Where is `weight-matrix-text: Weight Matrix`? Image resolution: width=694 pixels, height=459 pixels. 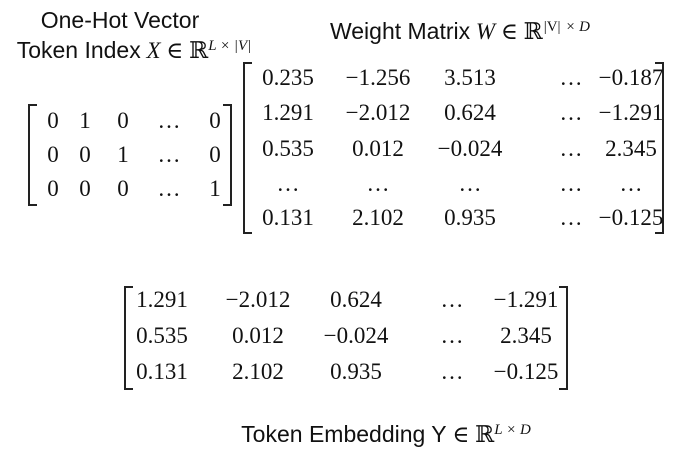
weight-matrix-text: Weight Matrix is located at coordinates (400, 31).